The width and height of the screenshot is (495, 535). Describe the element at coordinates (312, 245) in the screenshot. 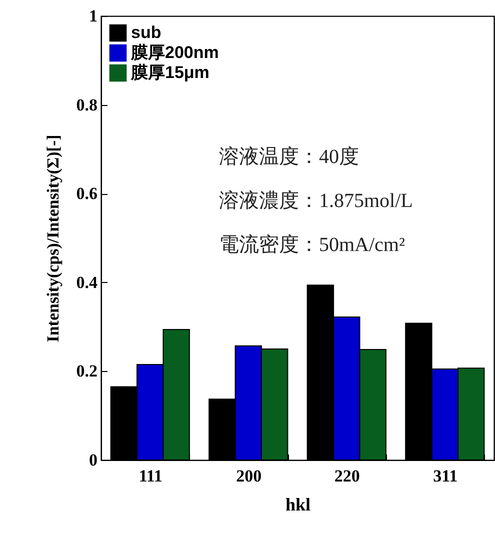

I see `annotation: 電流密度：50mA/cm²` at that location.